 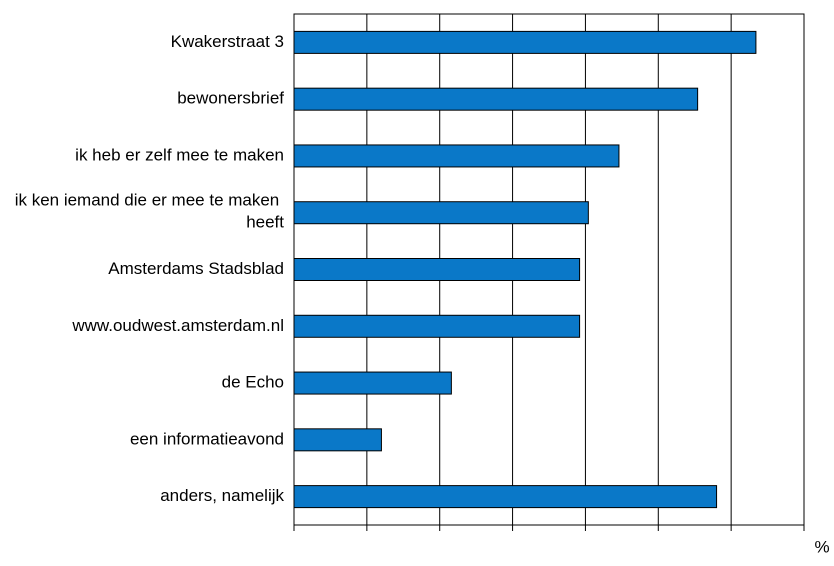 What do you see at coordinates (196, 268) in the screenshot?
I see `y-tick-label: Amsterdams Stadsblad` at bounding box center [196, 268].